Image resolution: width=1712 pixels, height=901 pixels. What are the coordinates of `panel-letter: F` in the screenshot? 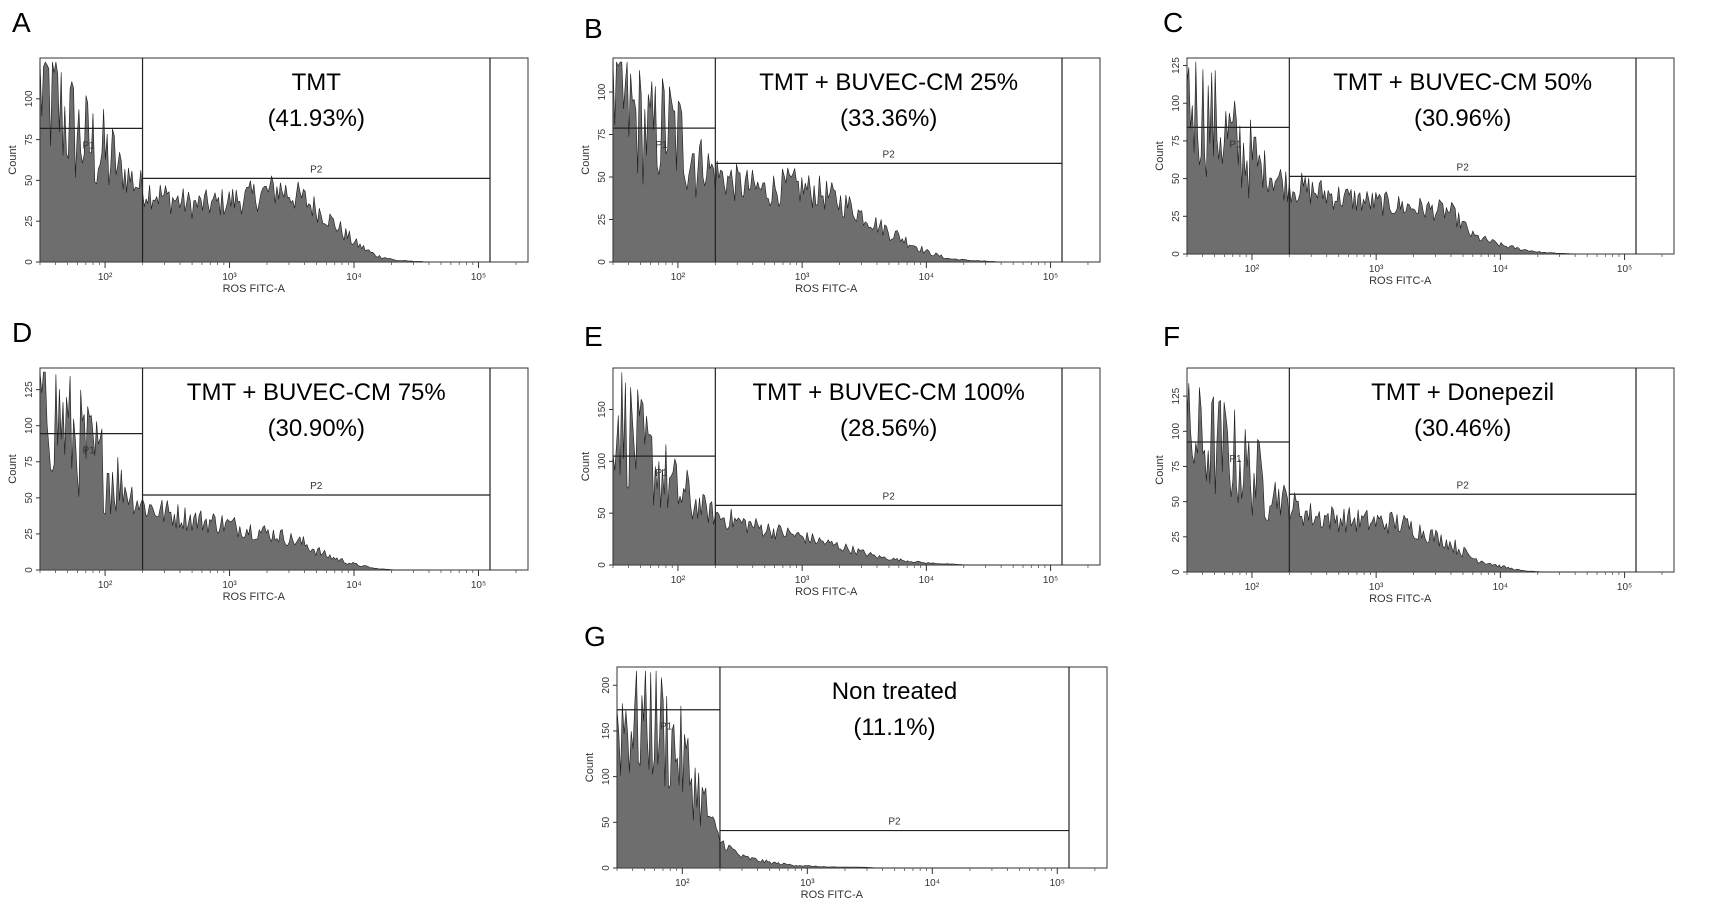 It's located at (1171, 336).